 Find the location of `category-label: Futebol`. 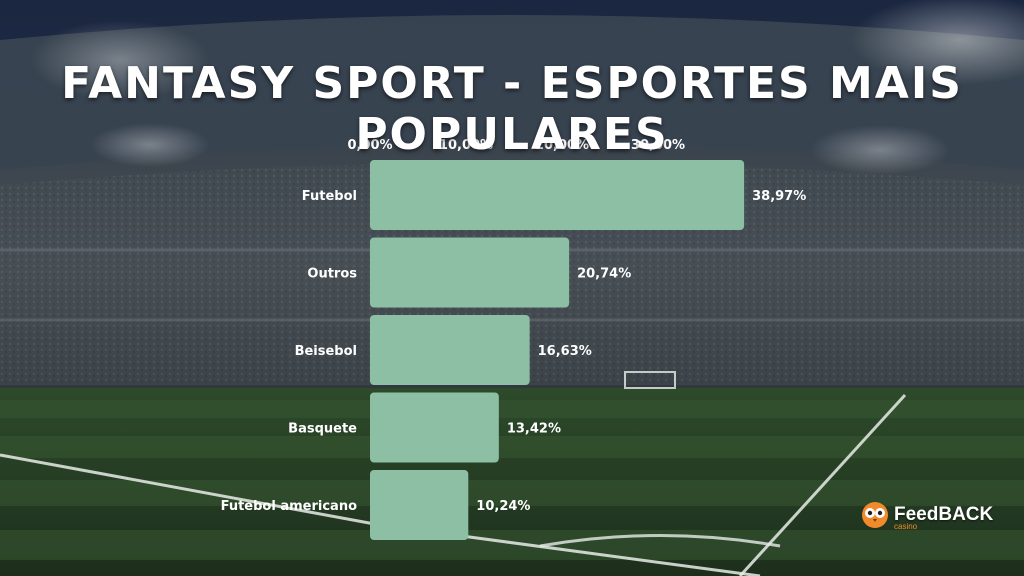

category-label: Futebol is located at coordinates (329, 196).